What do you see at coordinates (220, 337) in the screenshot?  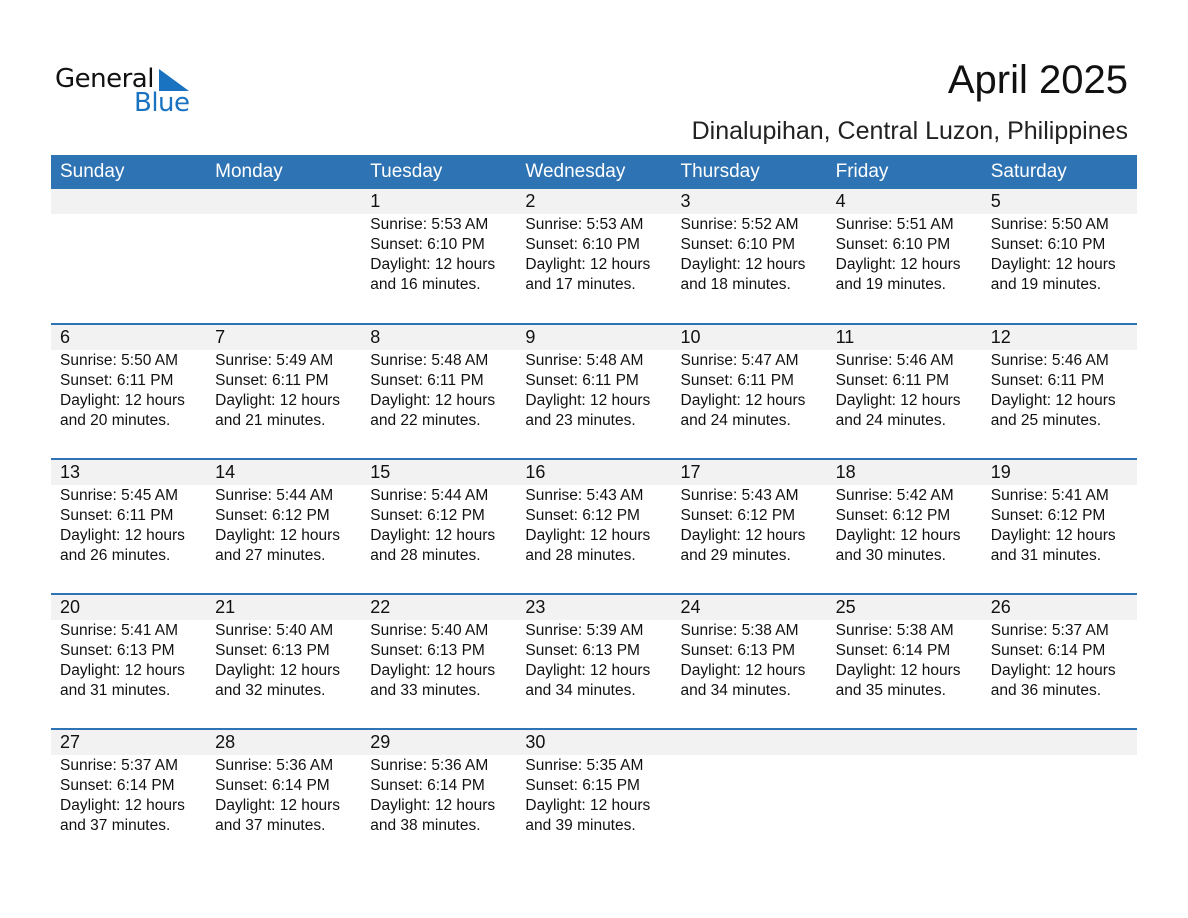 I see `day-number: 7` at bounding box center [220, 337].